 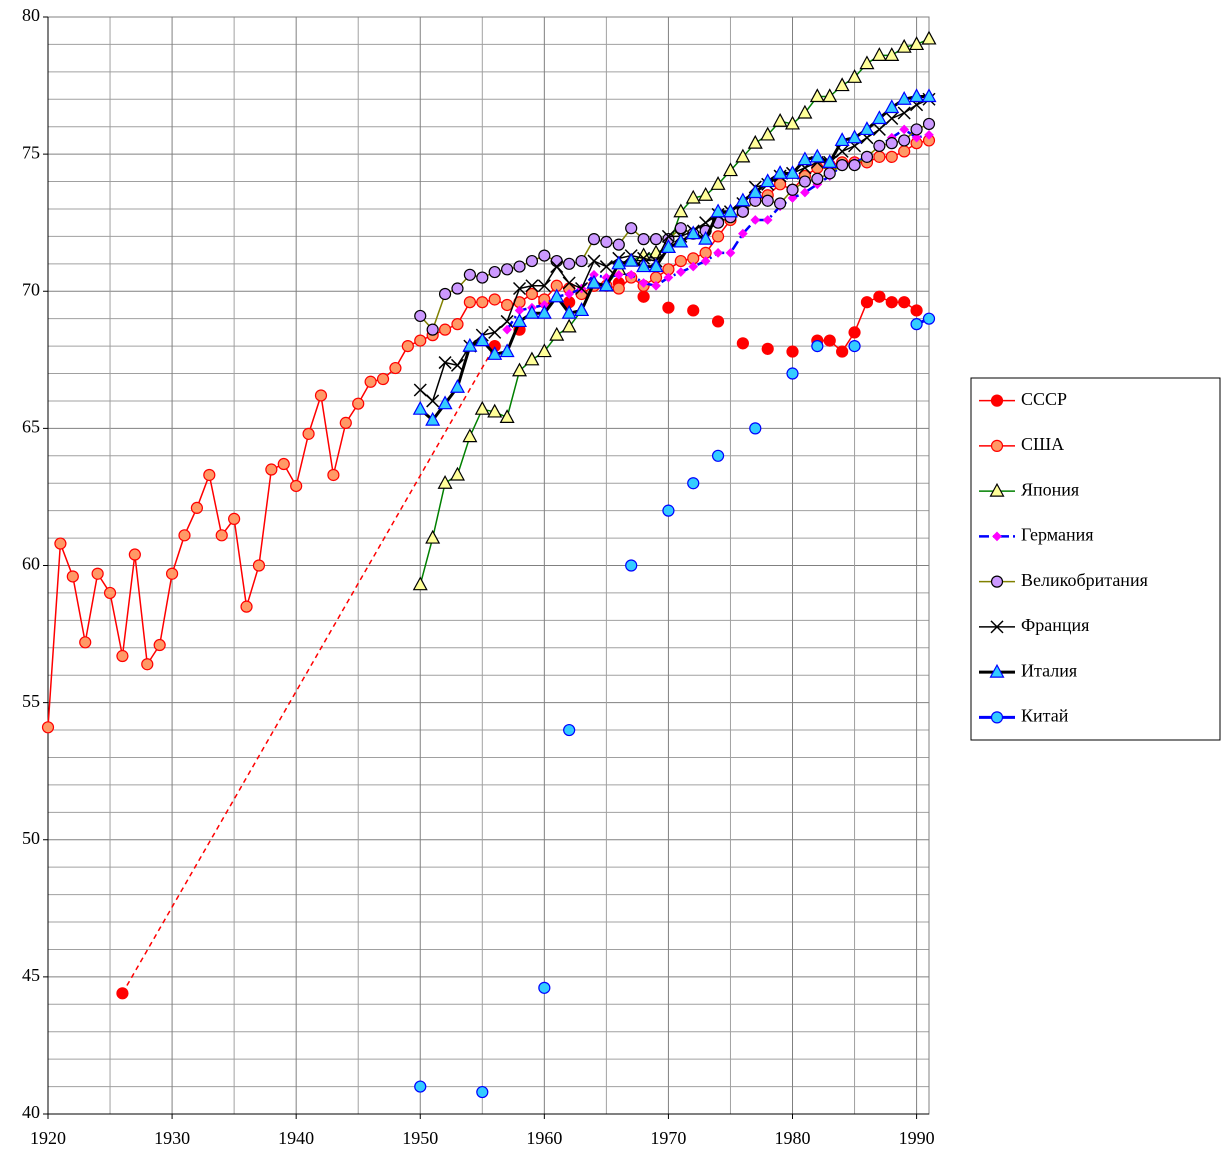 What do you see at coordinates (1045, 716) in the screenshot?
I see `legend-label: Китай` at bounding box center [1045, 716].